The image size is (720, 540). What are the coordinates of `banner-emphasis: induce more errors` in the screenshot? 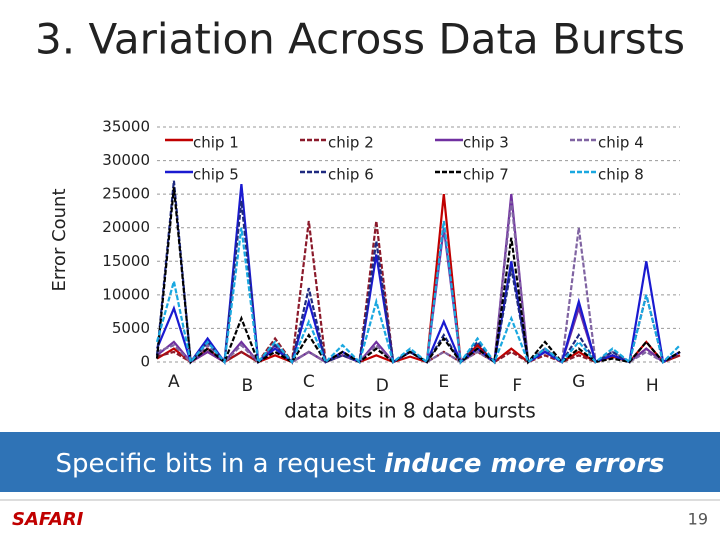 It's located at (524, 464).